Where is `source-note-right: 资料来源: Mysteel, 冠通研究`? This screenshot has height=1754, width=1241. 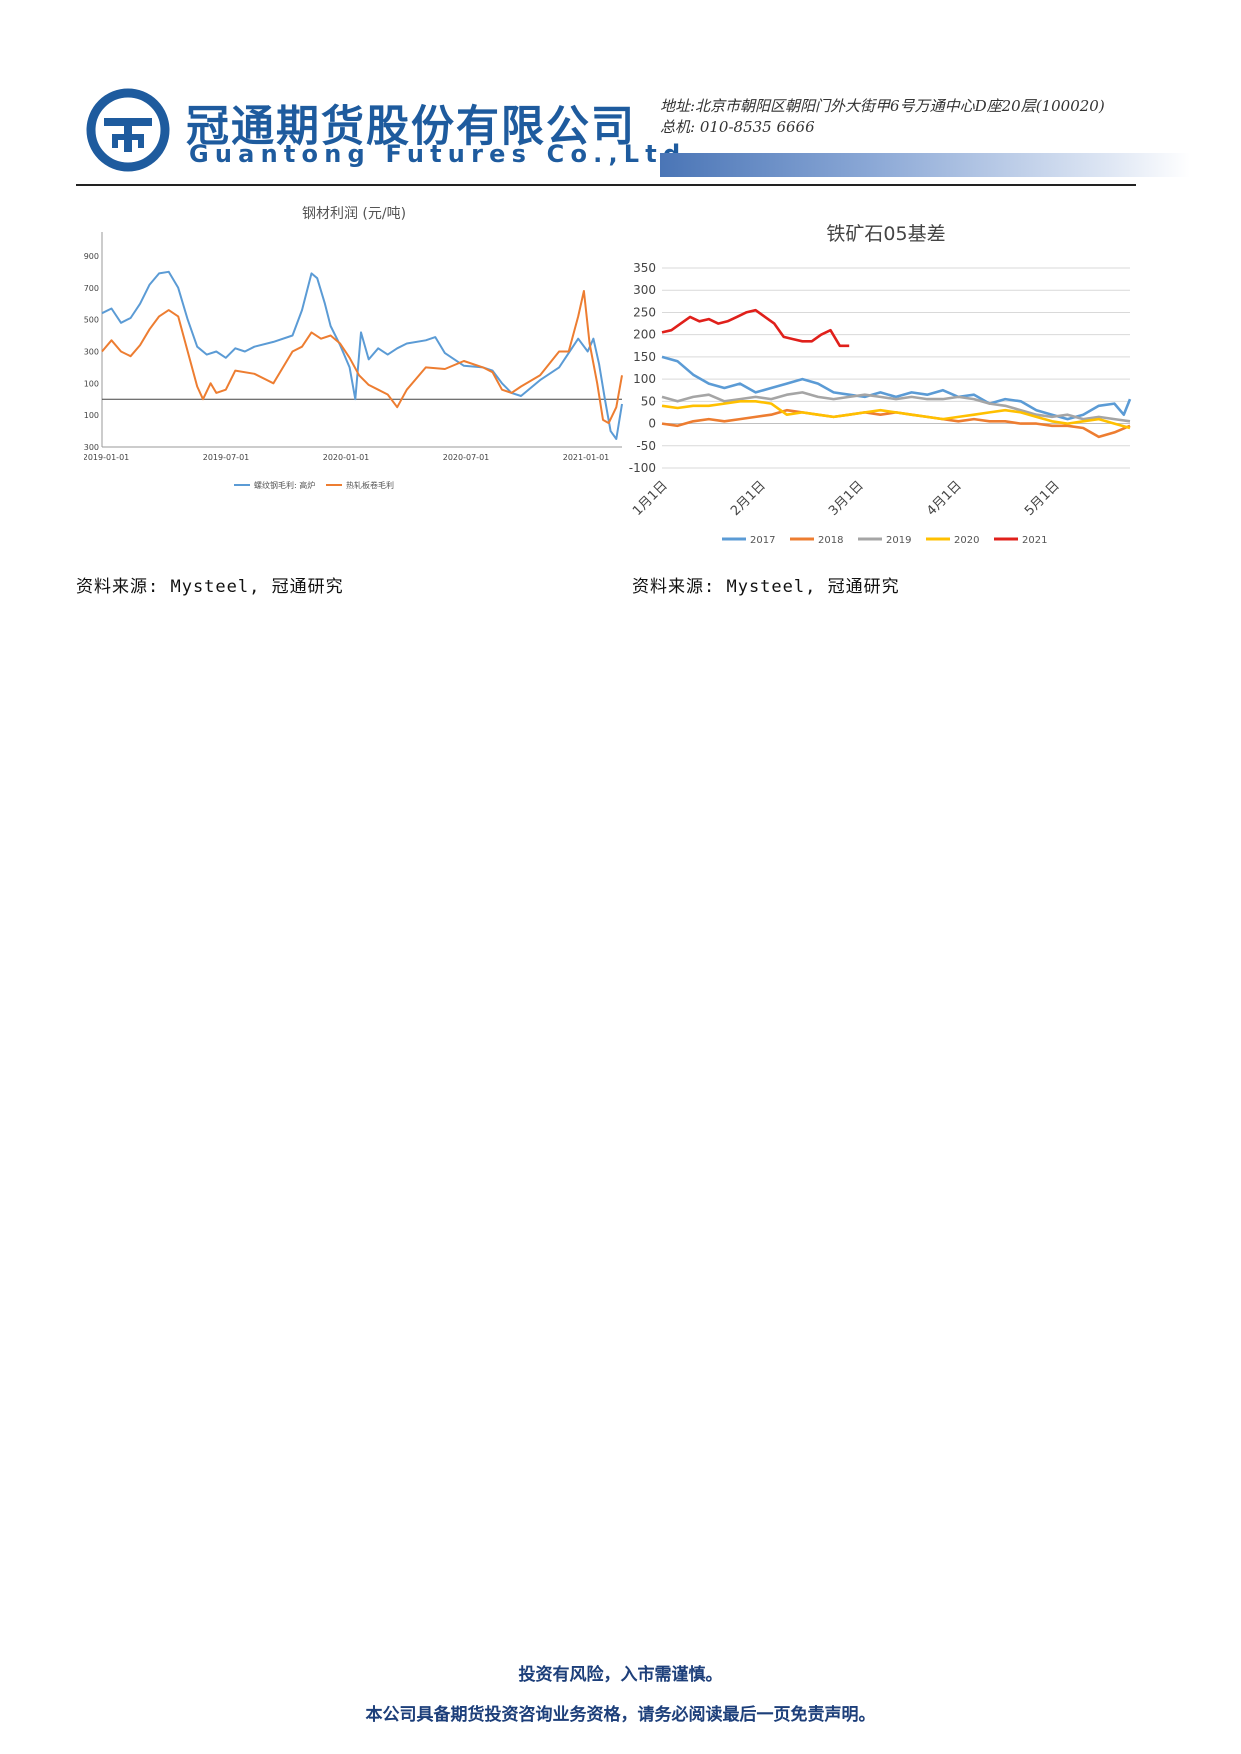
source-note-right: 资料来源: Mysteel, 冠通研究 is located at coordinates (766, 587).